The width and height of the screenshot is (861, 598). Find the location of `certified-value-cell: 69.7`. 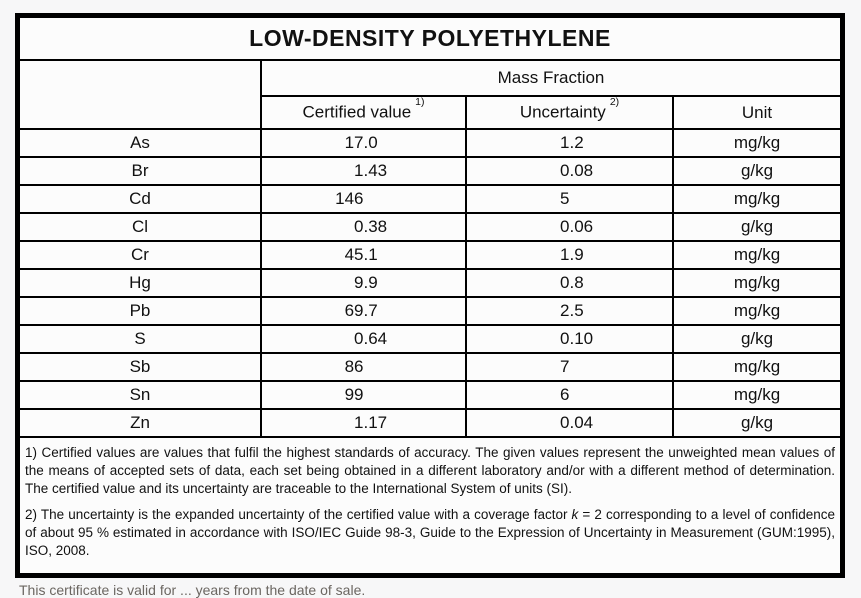

certified-value-cell: 69.7 is located at coordinates (363, 311).